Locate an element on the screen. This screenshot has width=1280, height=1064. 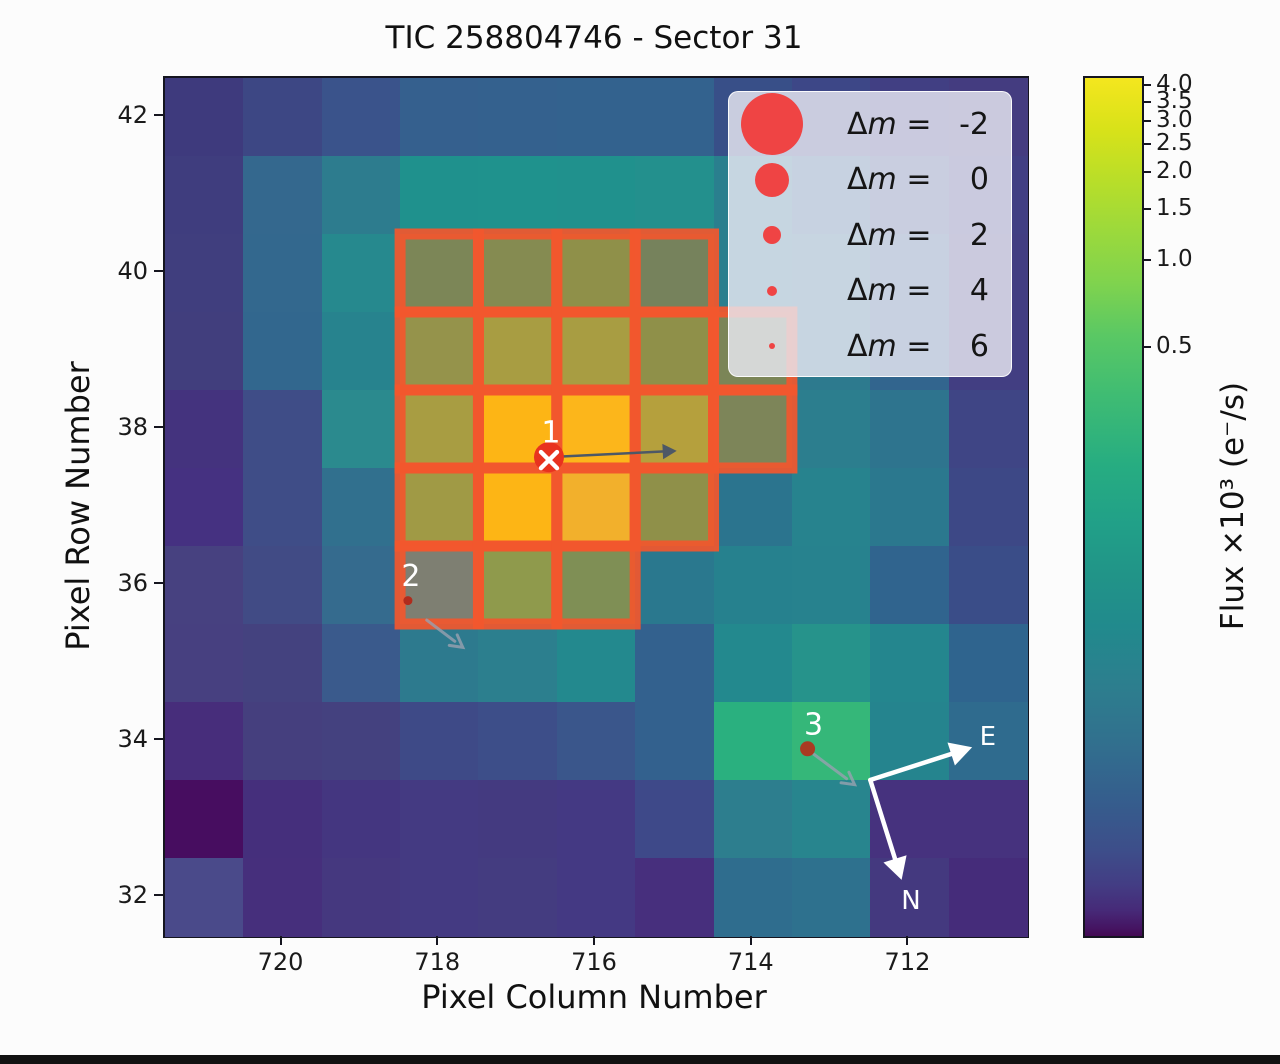
x-tick-label: 714 is located at coordinates (750, 962).